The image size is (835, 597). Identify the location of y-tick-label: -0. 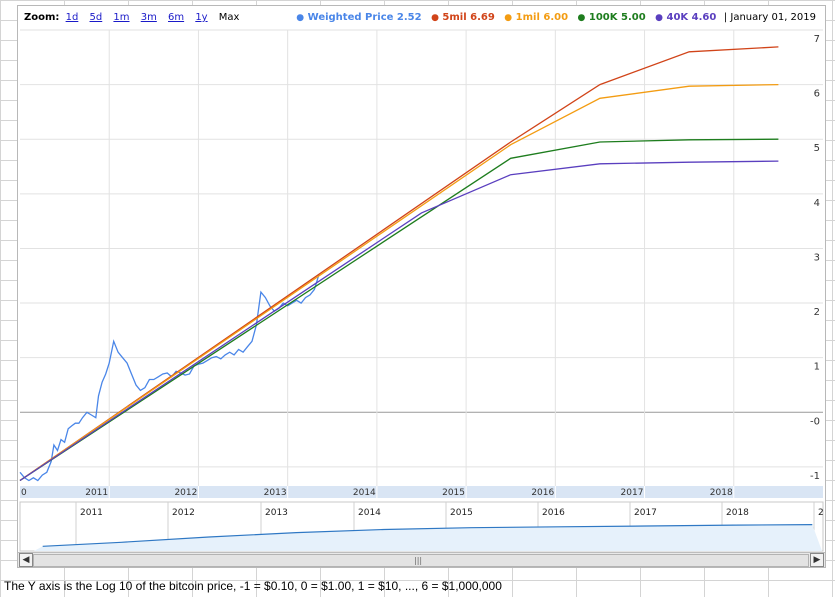
(815, 421).